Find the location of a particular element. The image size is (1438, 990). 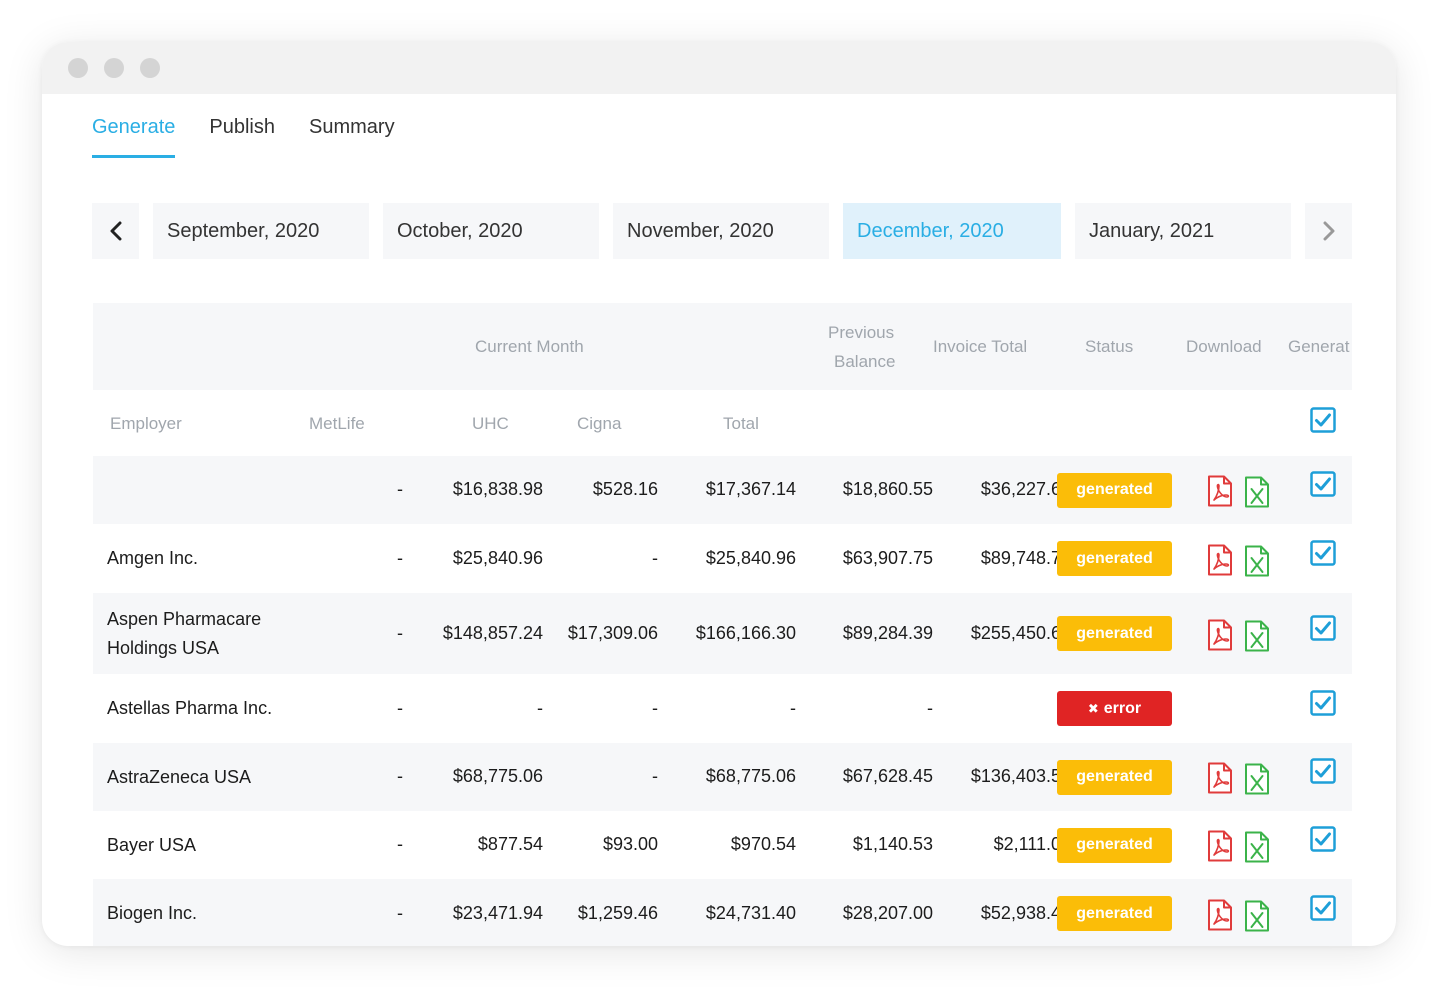

month-october-2020: October, 2020 is located at coordinates (491, 231).